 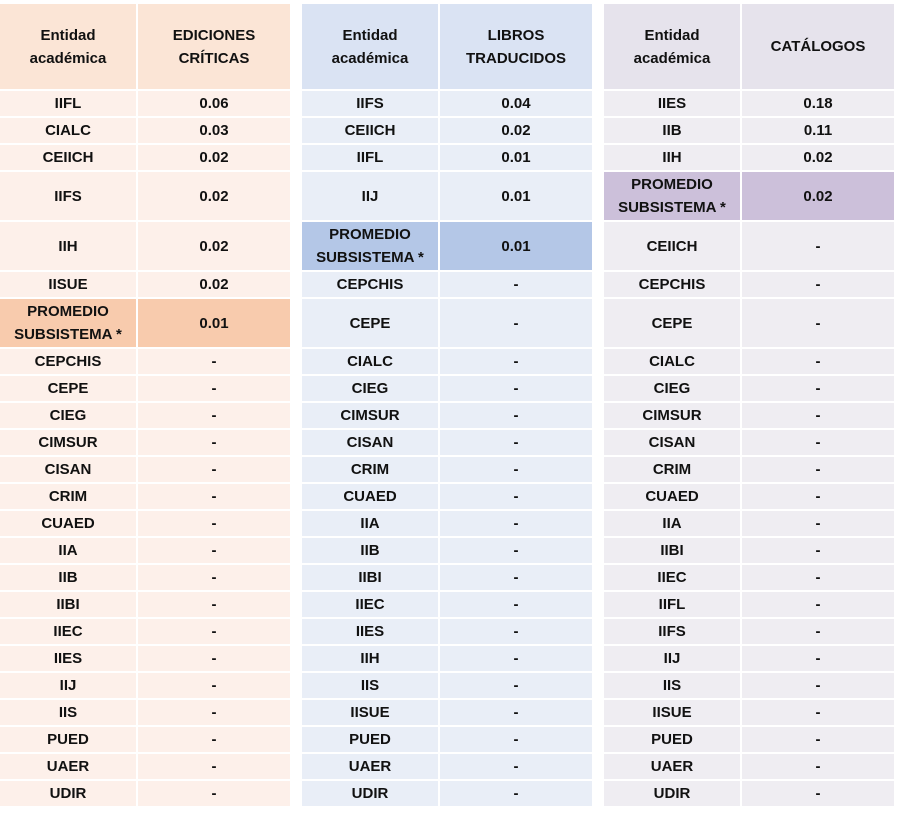 I want to click on table-row: IIS -, so click(x=145, y=713).